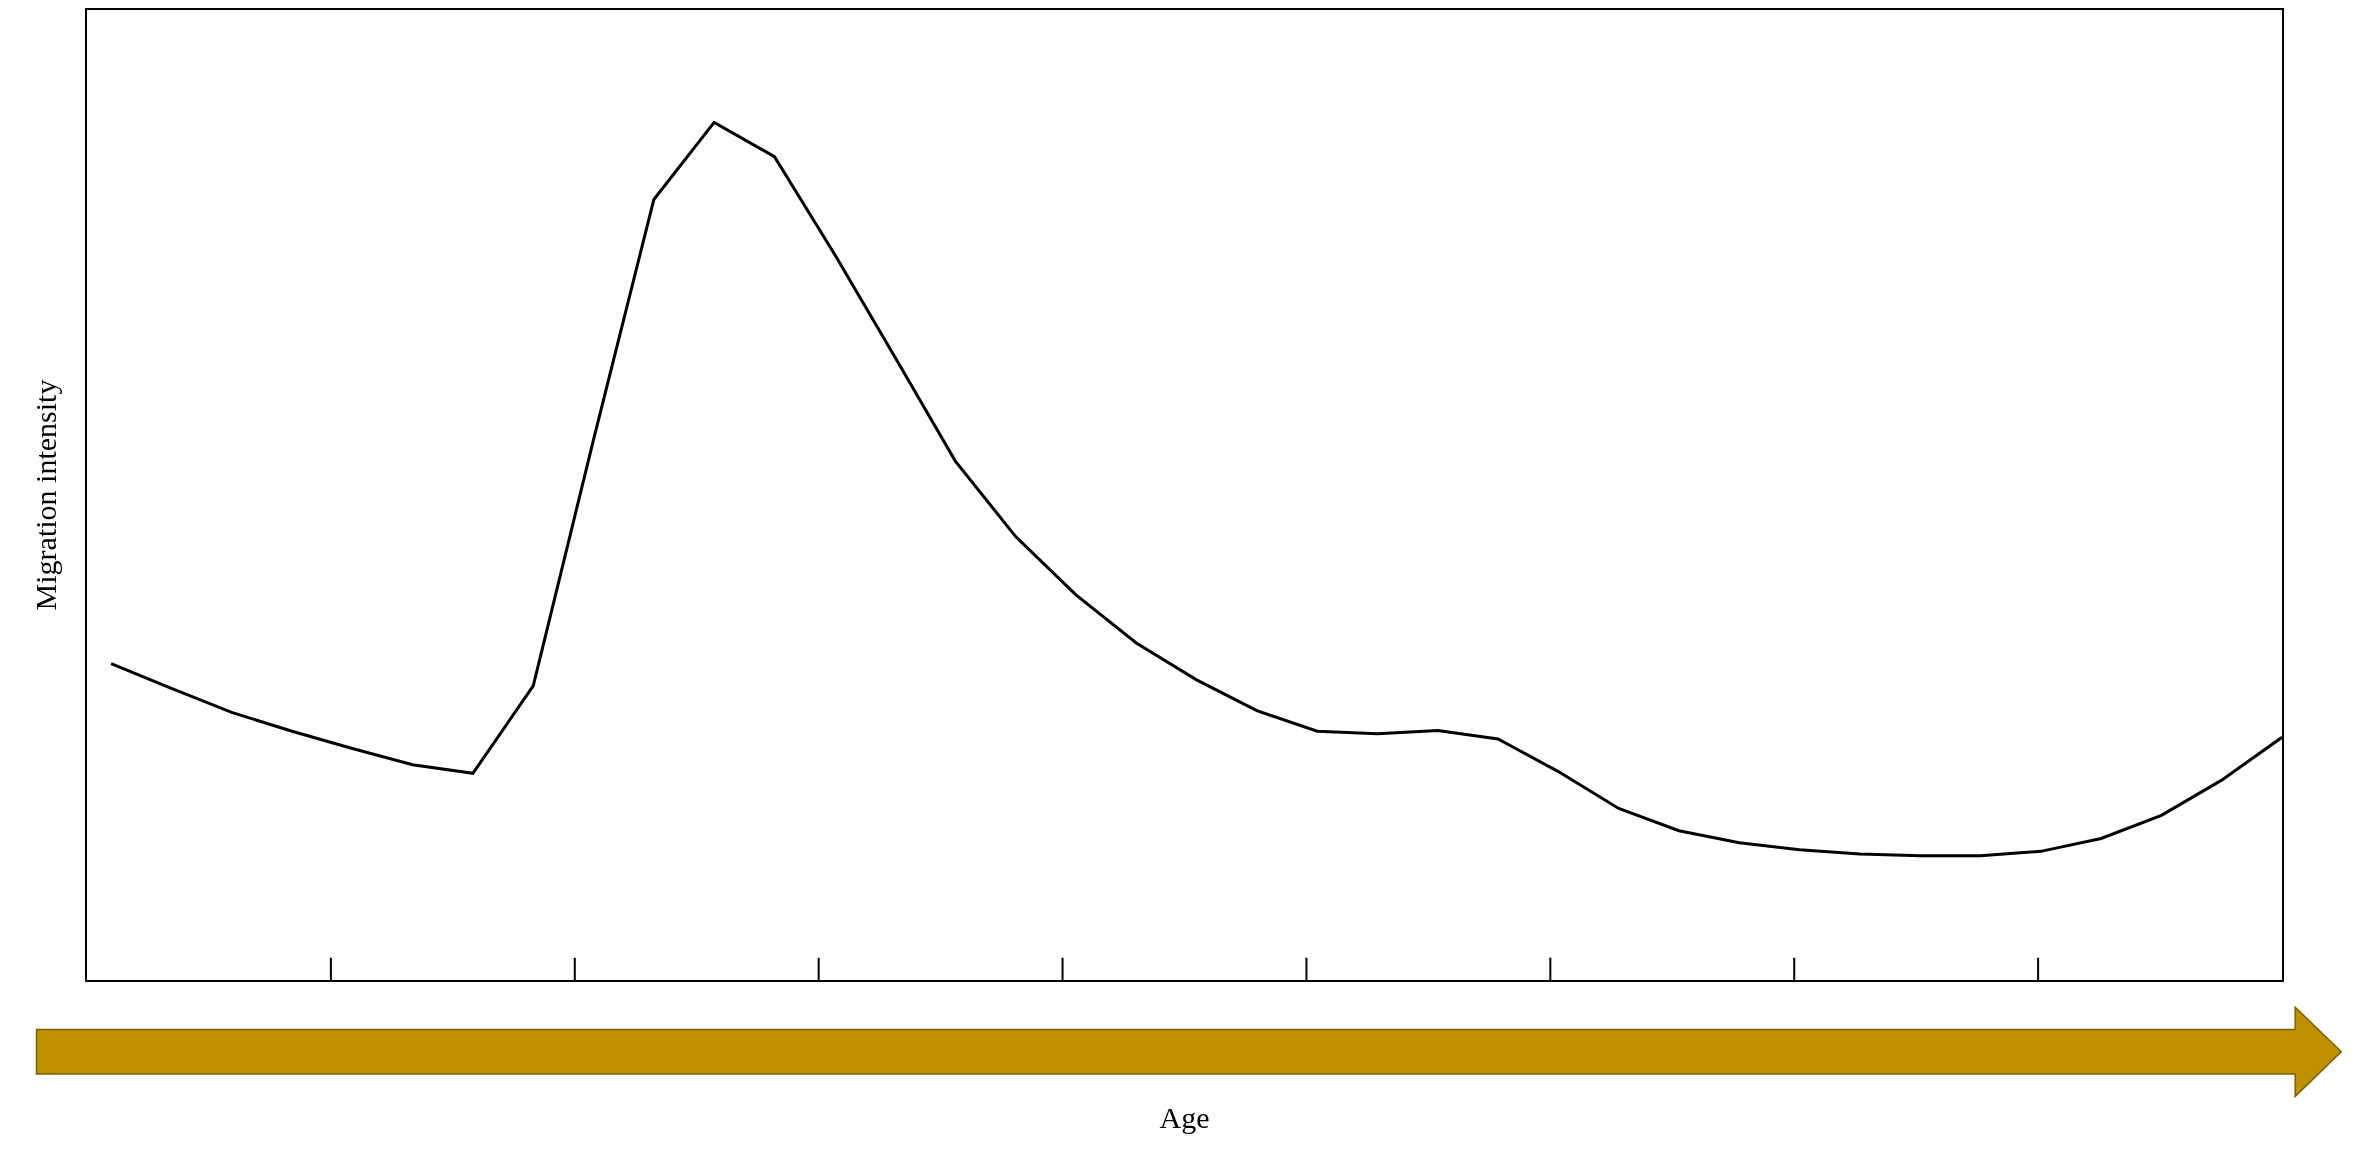 Image resolution: width=2357 pixels, height=1158 pixels. I want to click on y-axis-title: Migration intensity, so click(45, 495).